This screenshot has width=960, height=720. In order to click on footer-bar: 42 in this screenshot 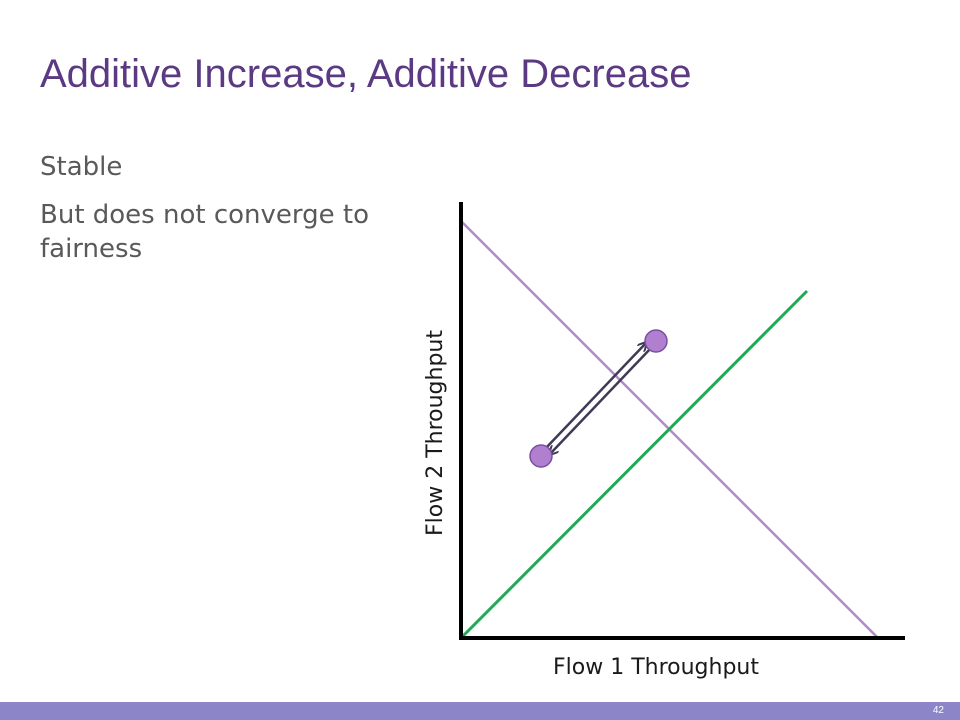, I will do `click(480, 711)`.